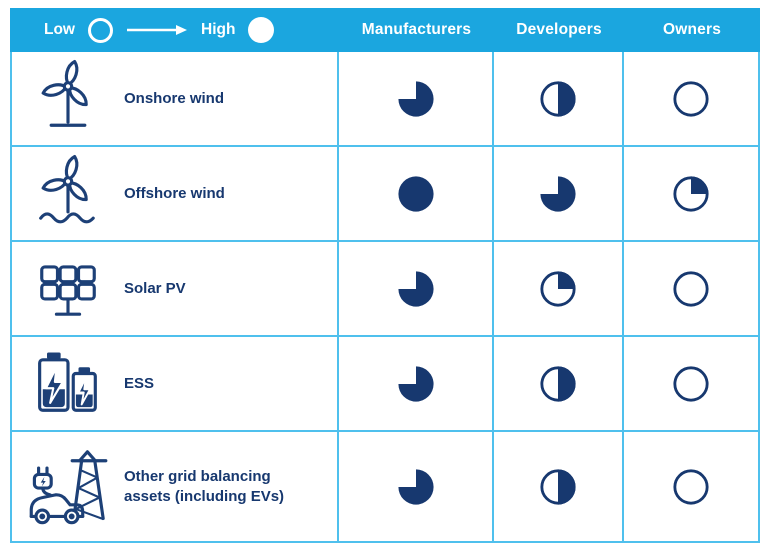 This screenshot has width=768, height=551. Describe the element at coordinates (692, 29) in the screenshot. I see `column-header-owners: Owners` at that location.